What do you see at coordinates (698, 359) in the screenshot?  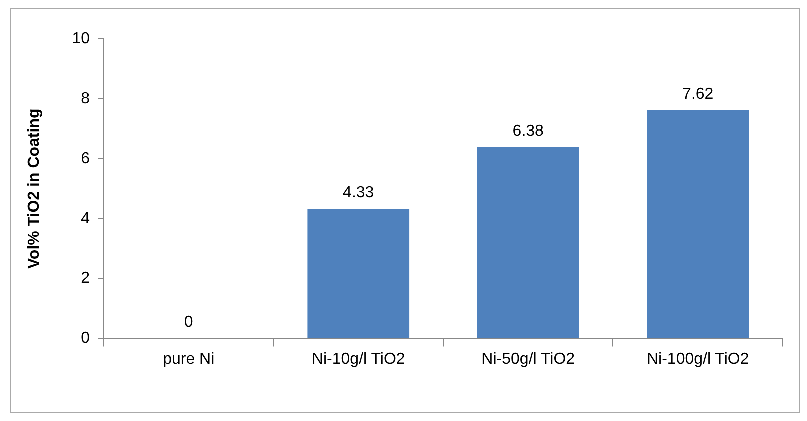 I see `x-tick-label: Ni-100g/l TiO2` at bounding box center [698, 359].